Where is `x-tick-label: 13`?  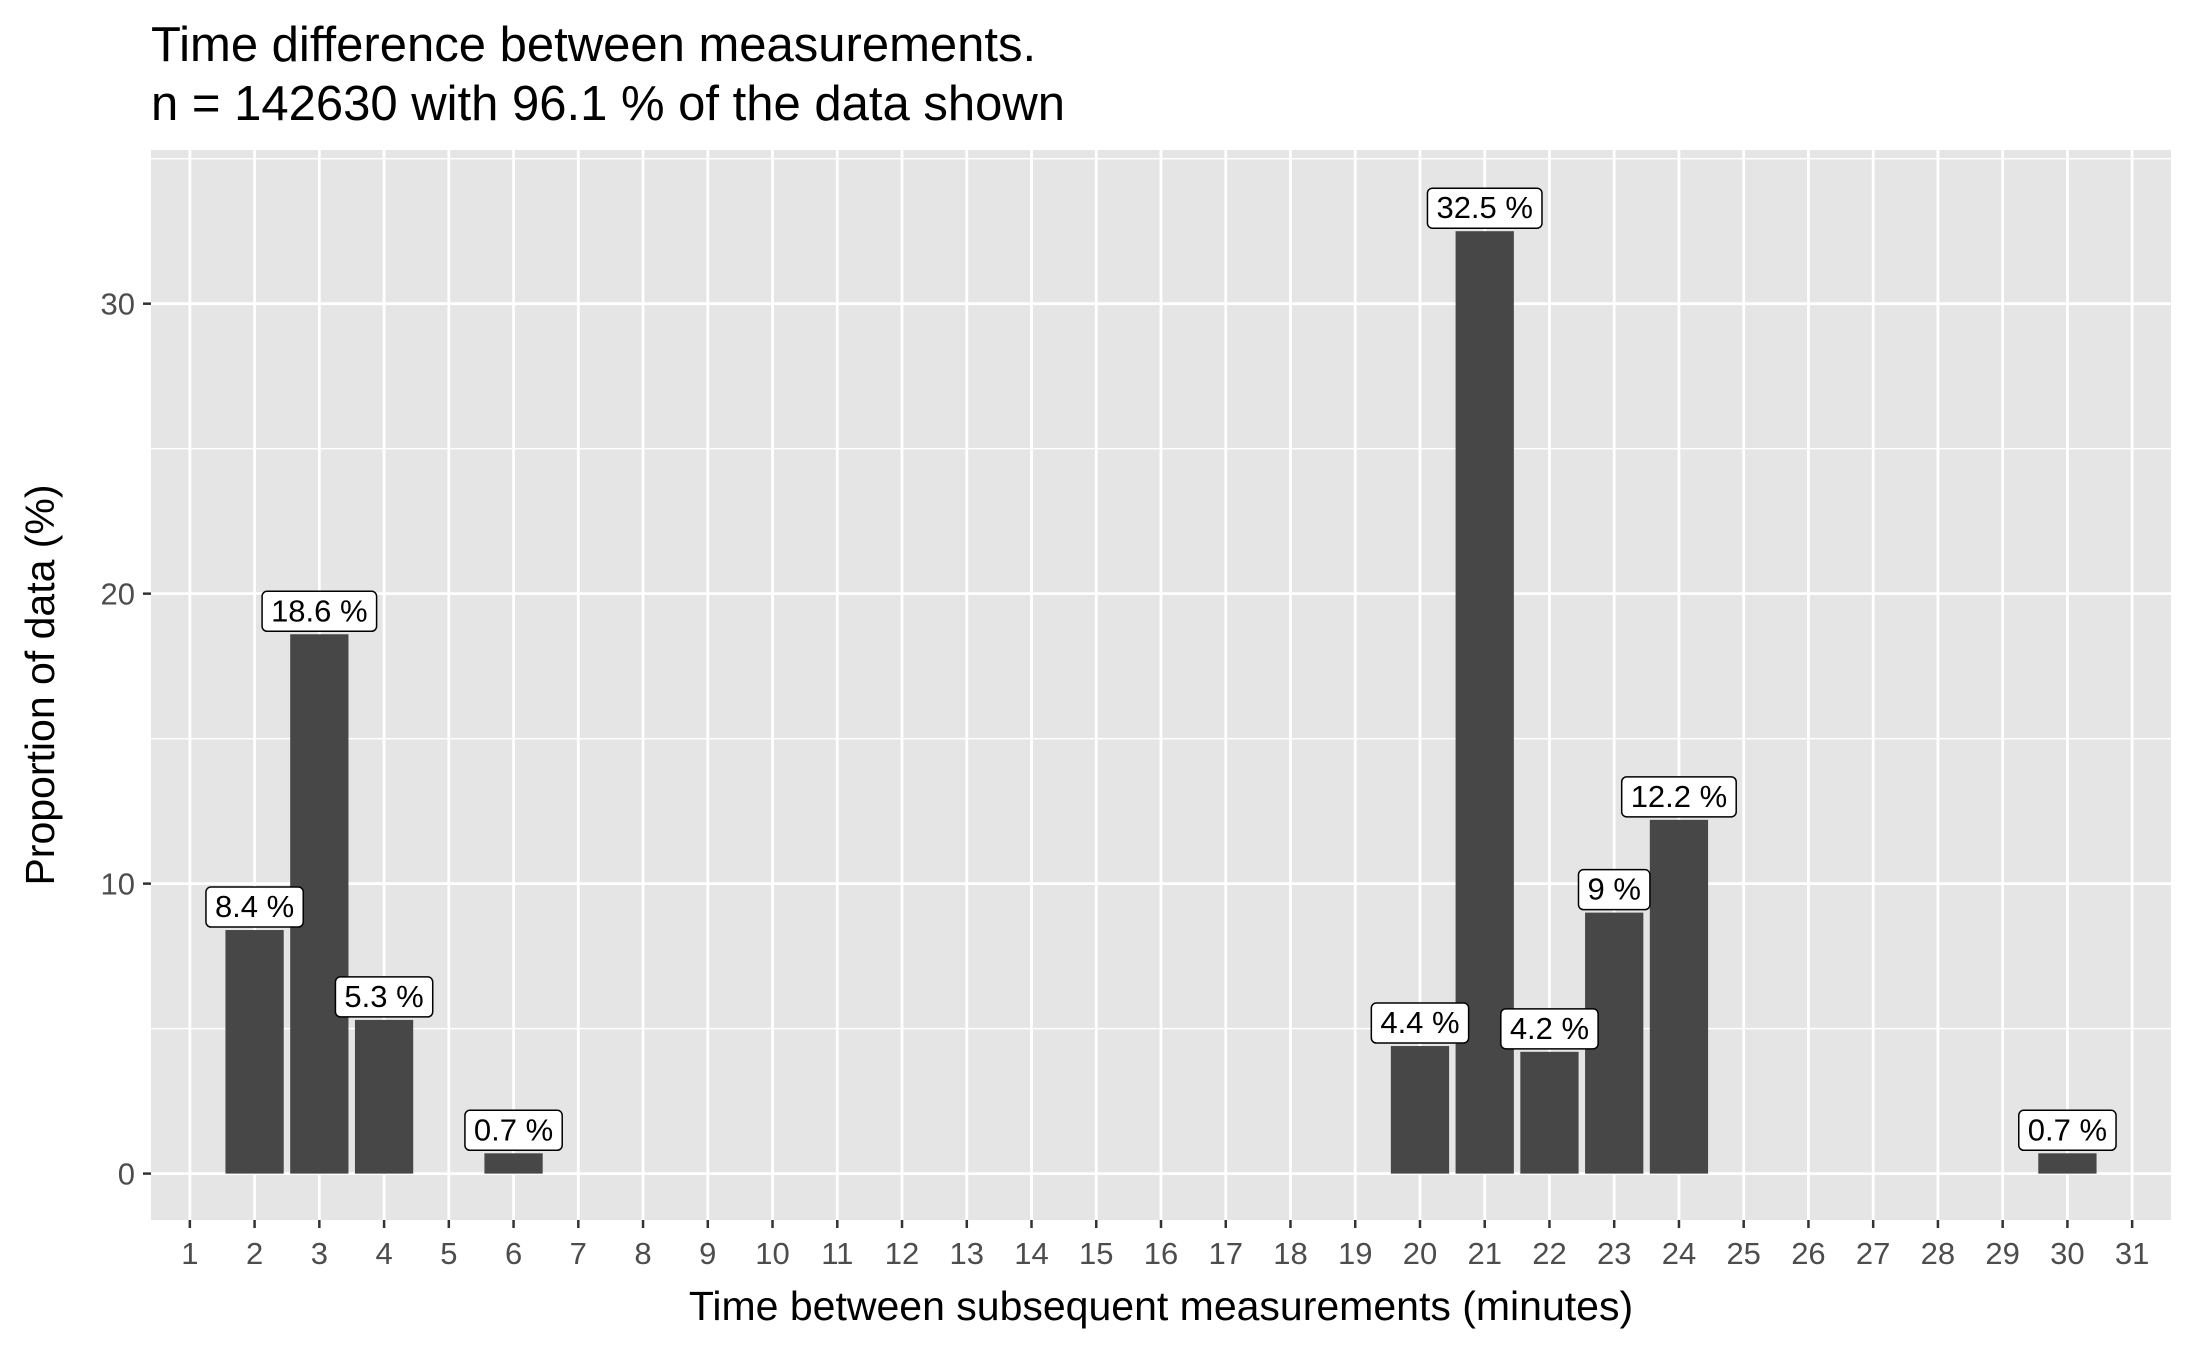 x-tick-label: 13 is located at coordinates (967, 1253).